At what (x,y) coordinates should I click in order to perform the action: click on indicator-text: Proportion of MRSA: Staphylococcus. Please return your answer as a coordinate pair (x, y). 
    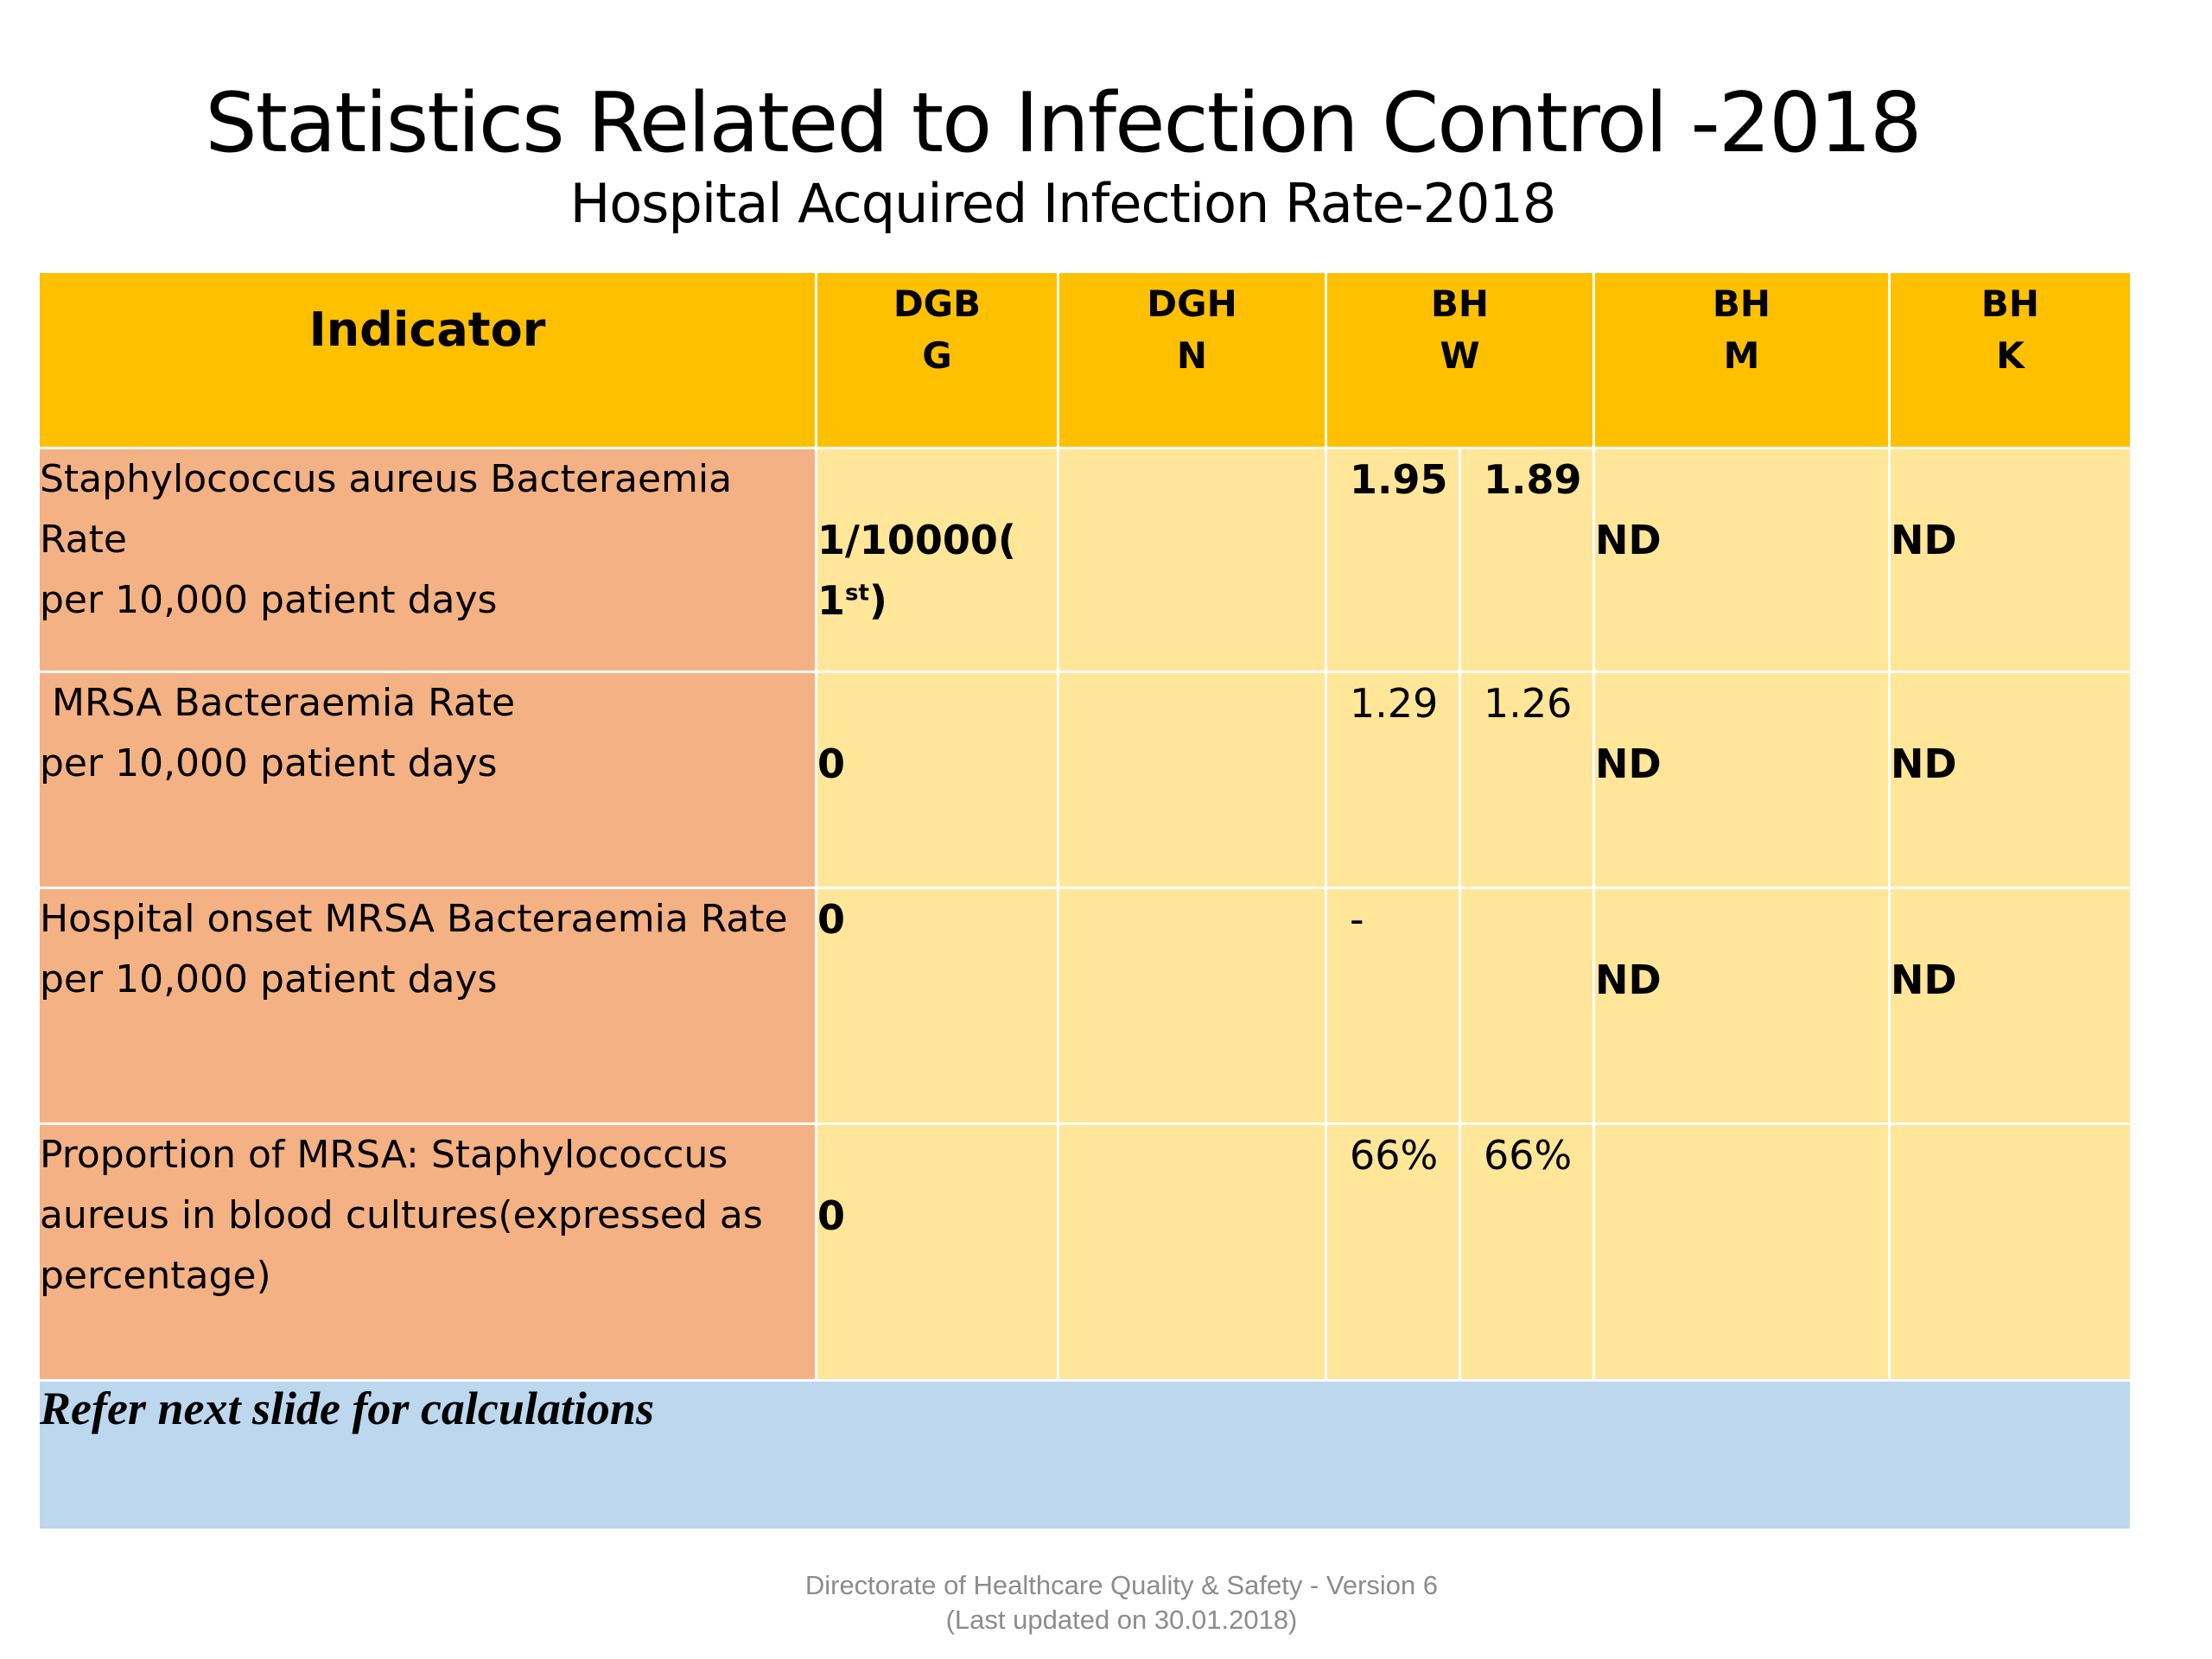
    Looking at the image, I should click on (384, 1155).